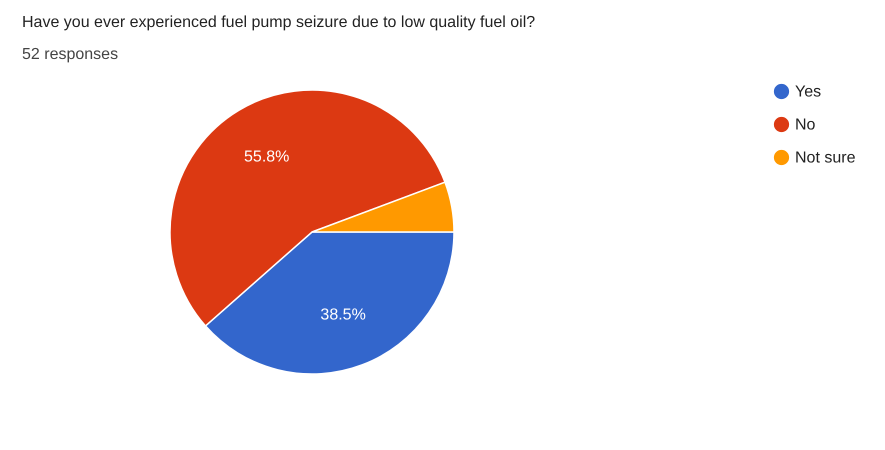  Describe the element at coordinates (267, 157) in the screenshot. I see `data-label: 55.8%` at that location.